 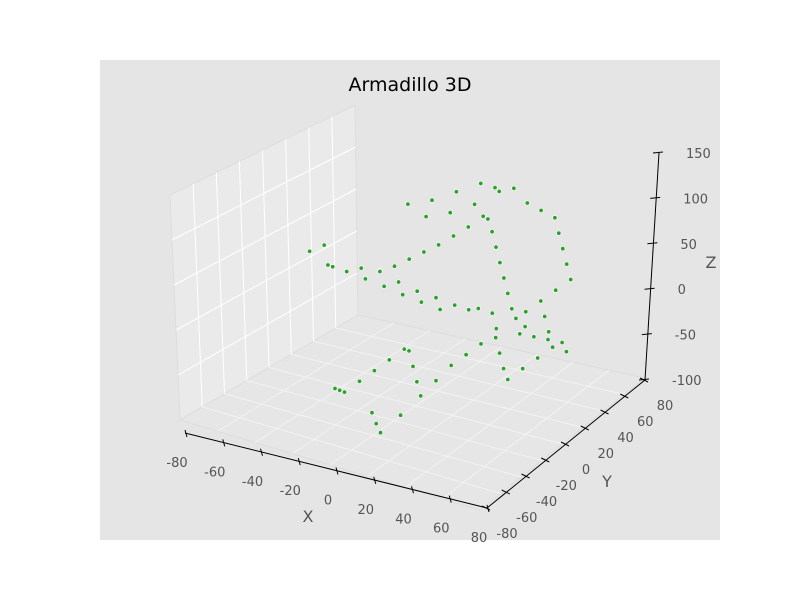 I want to click on x-tick-label: 0, so click(x=328, y=501).